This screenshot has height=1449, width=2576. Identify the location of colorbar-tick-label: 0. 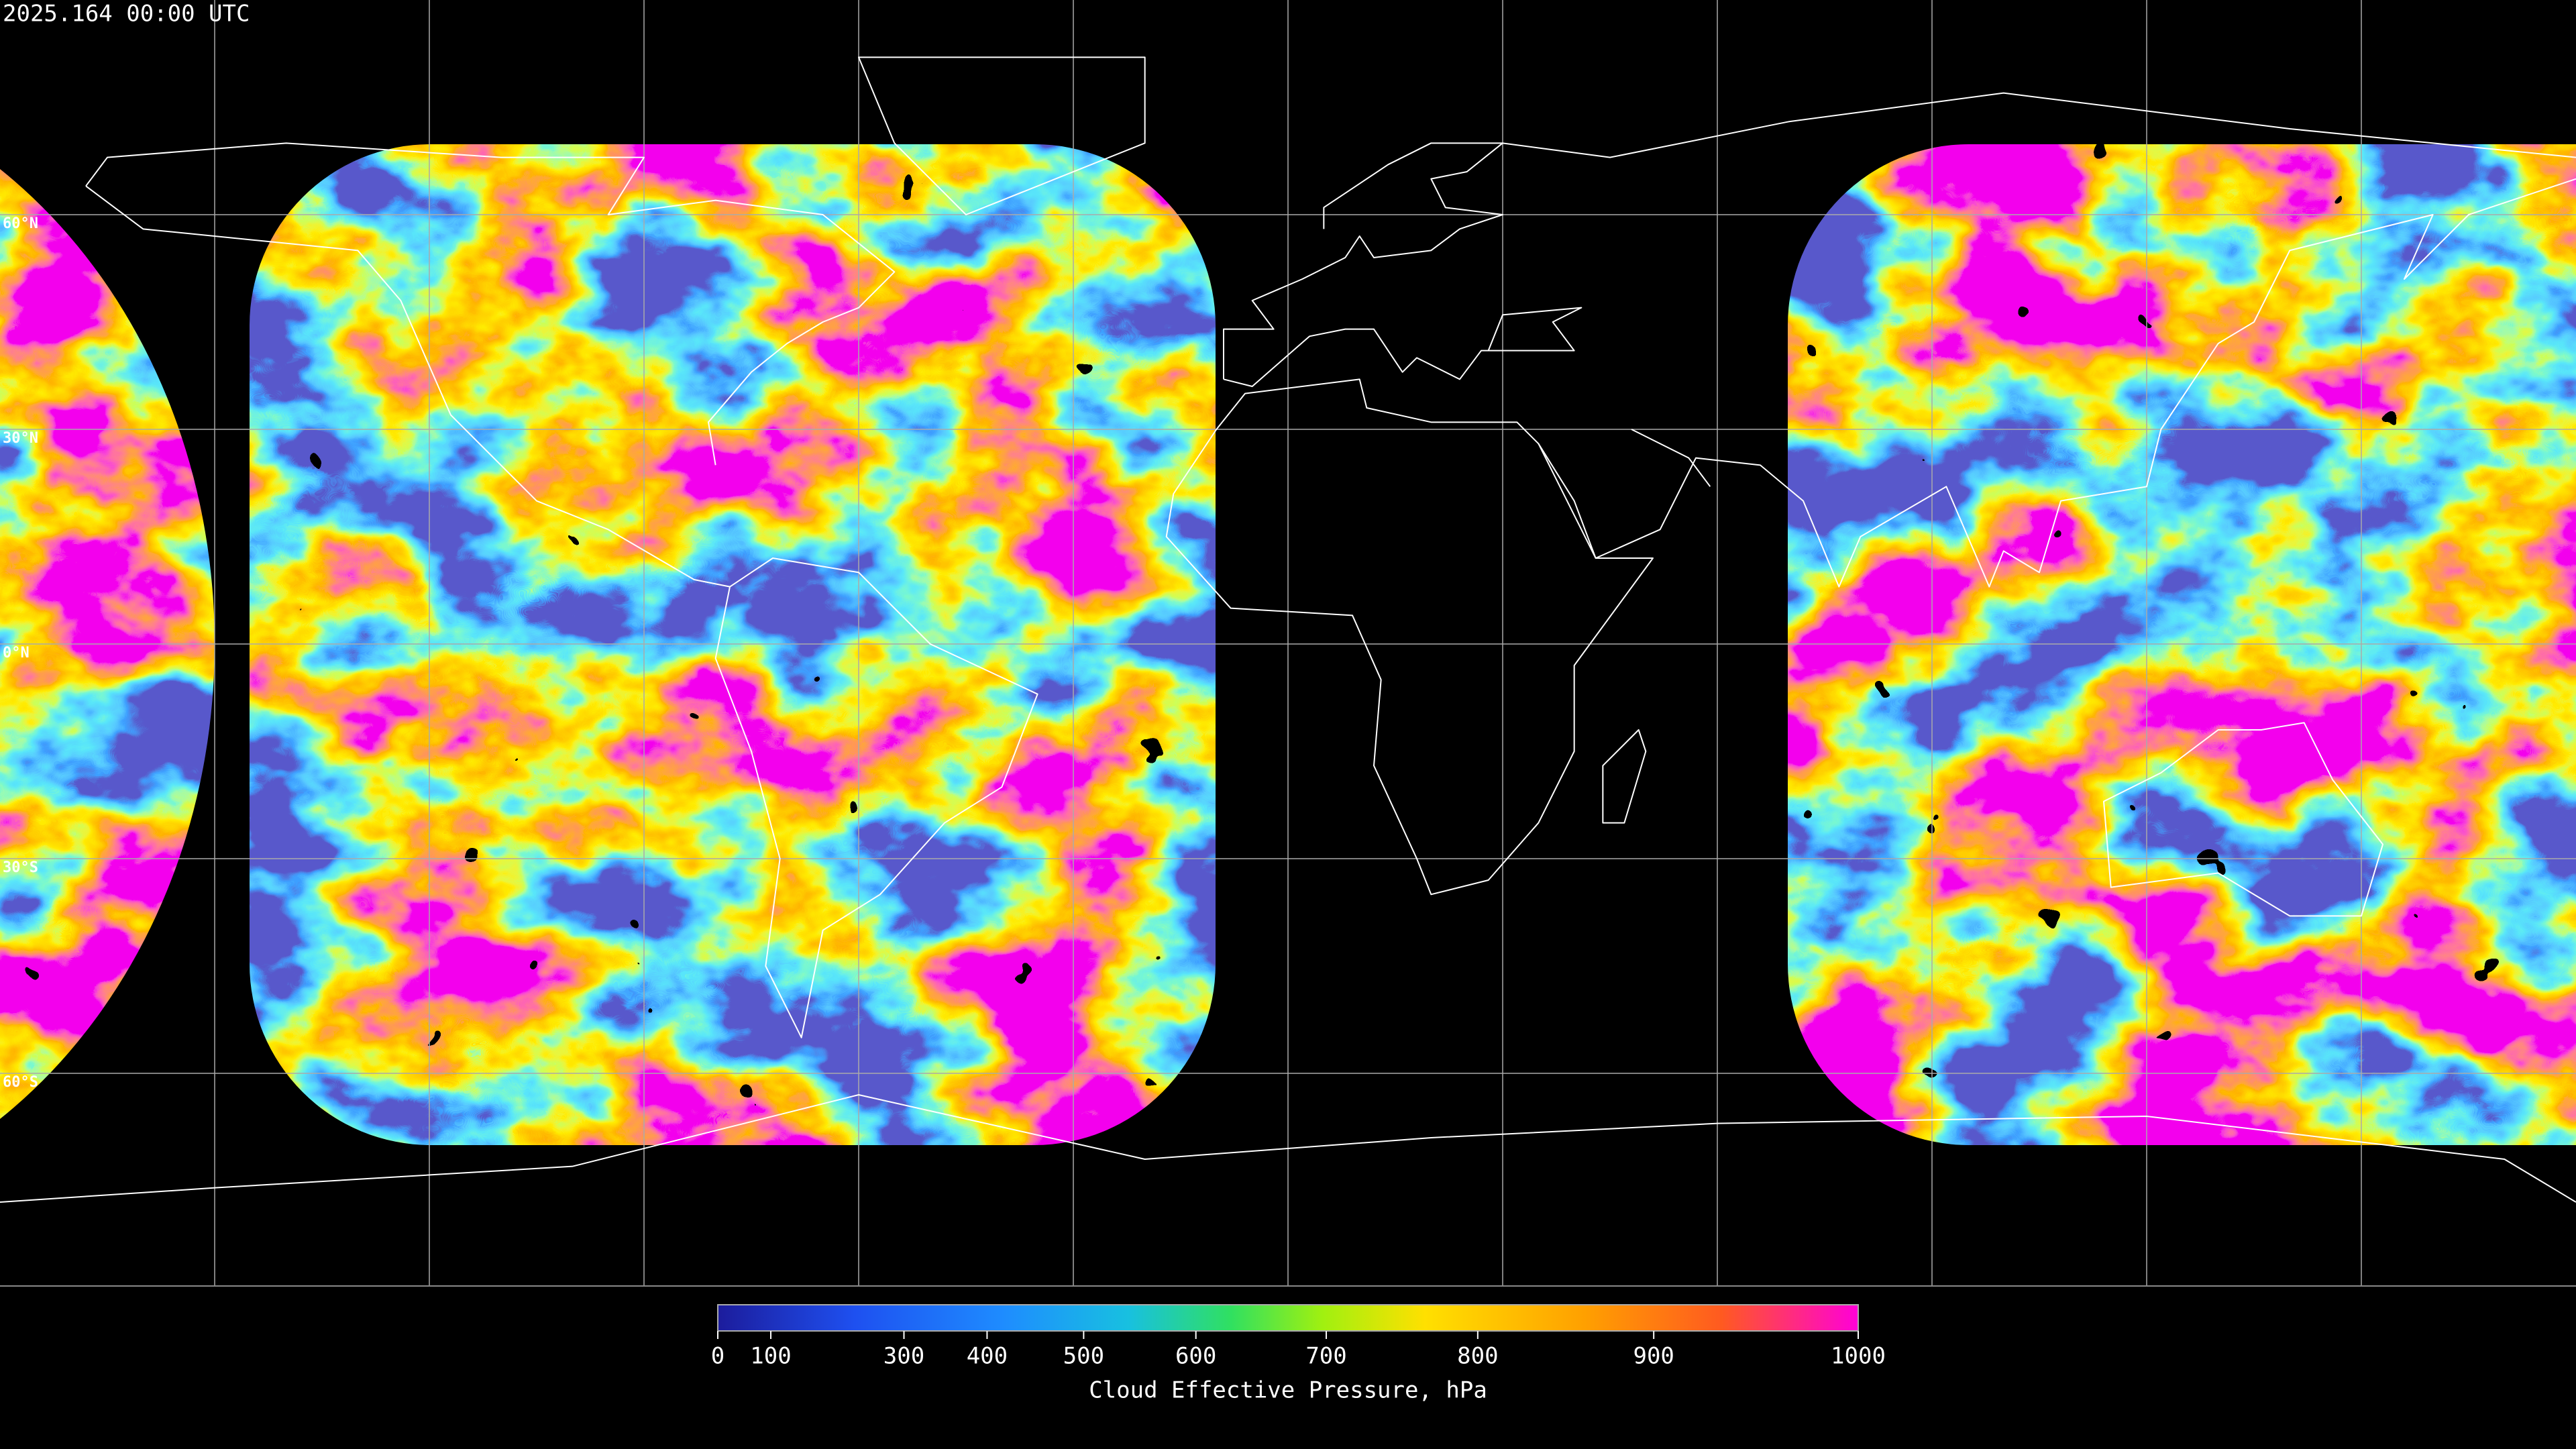
(717, 1356).